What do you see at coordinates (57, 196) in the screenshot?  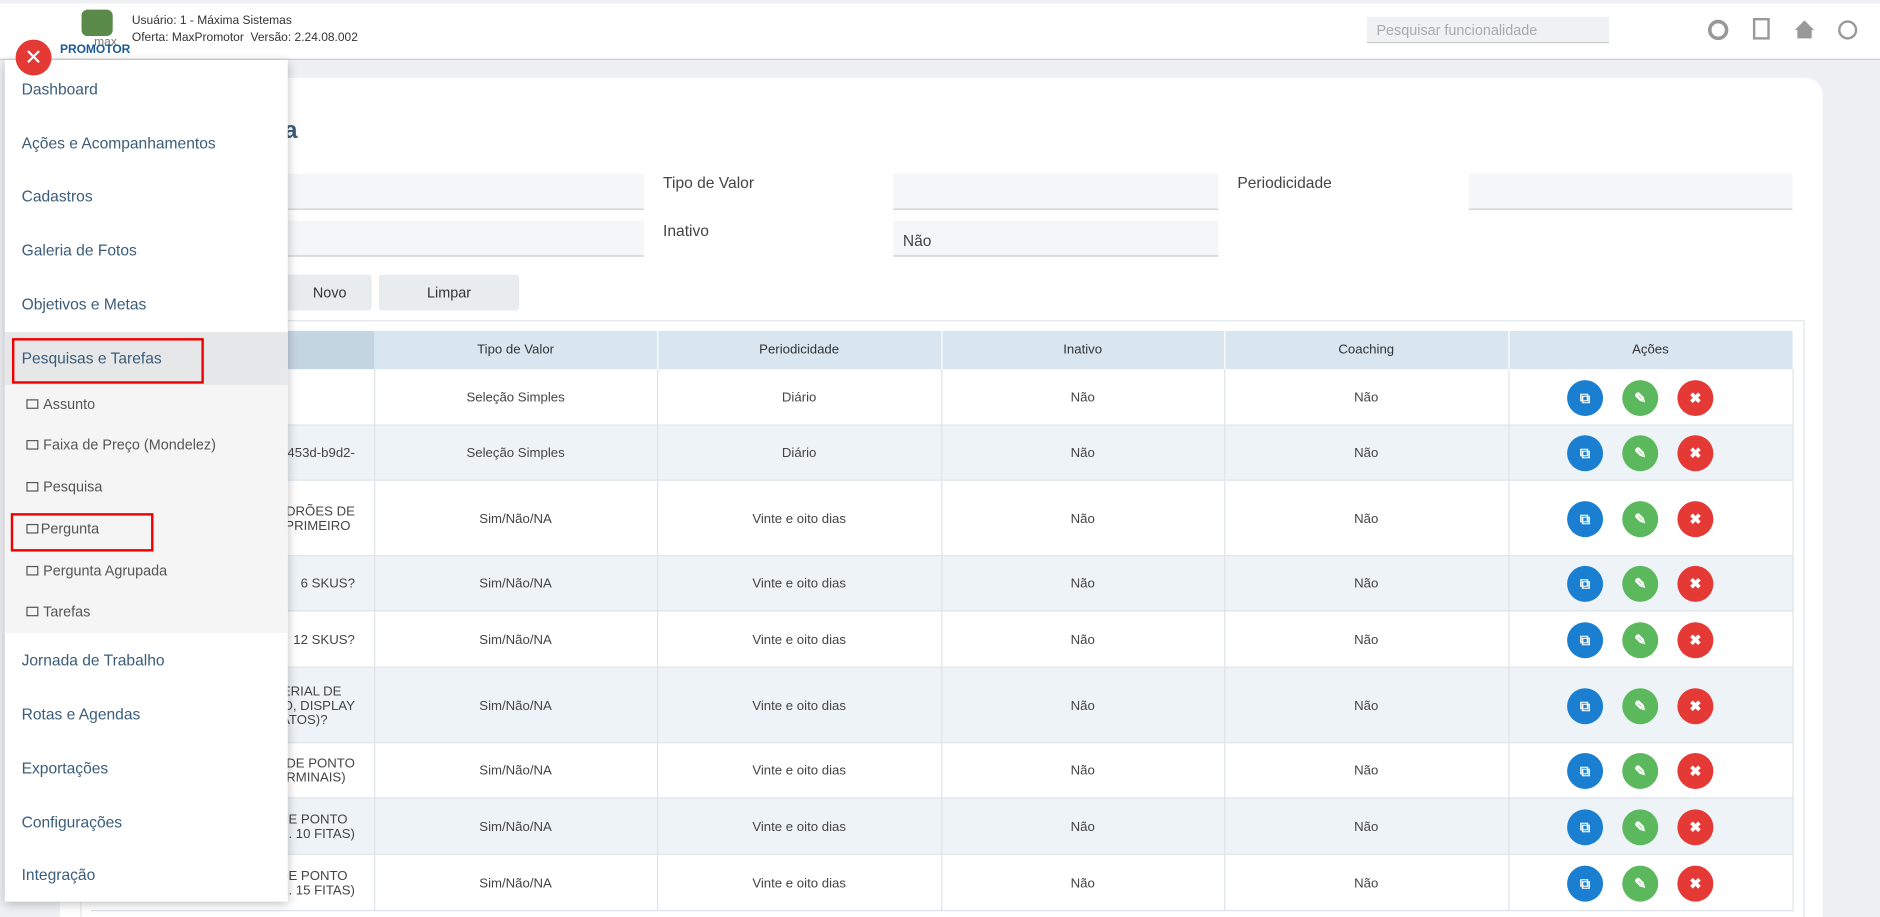 I see `menu-item: Cadastros` at bounding box center [57, 196].